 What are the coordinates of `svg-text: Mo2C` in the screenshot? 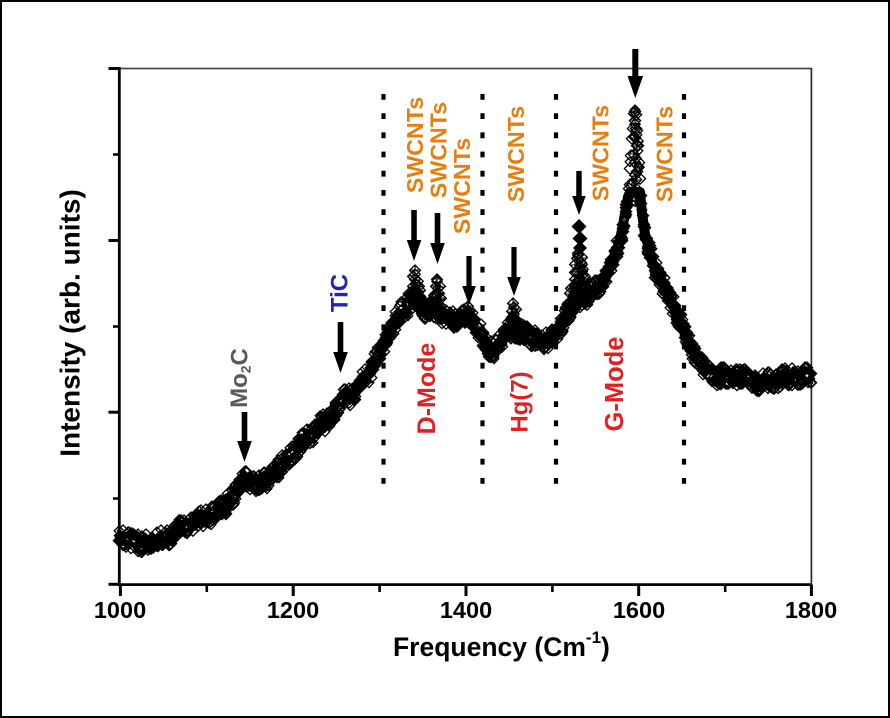 It's located at (240, 378).